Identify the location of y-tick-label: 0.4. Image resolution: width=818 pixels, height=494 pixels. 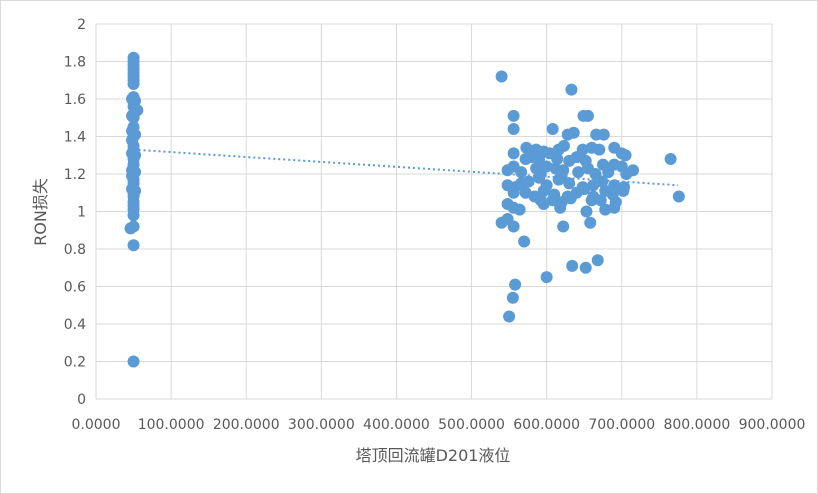
(75, 325).